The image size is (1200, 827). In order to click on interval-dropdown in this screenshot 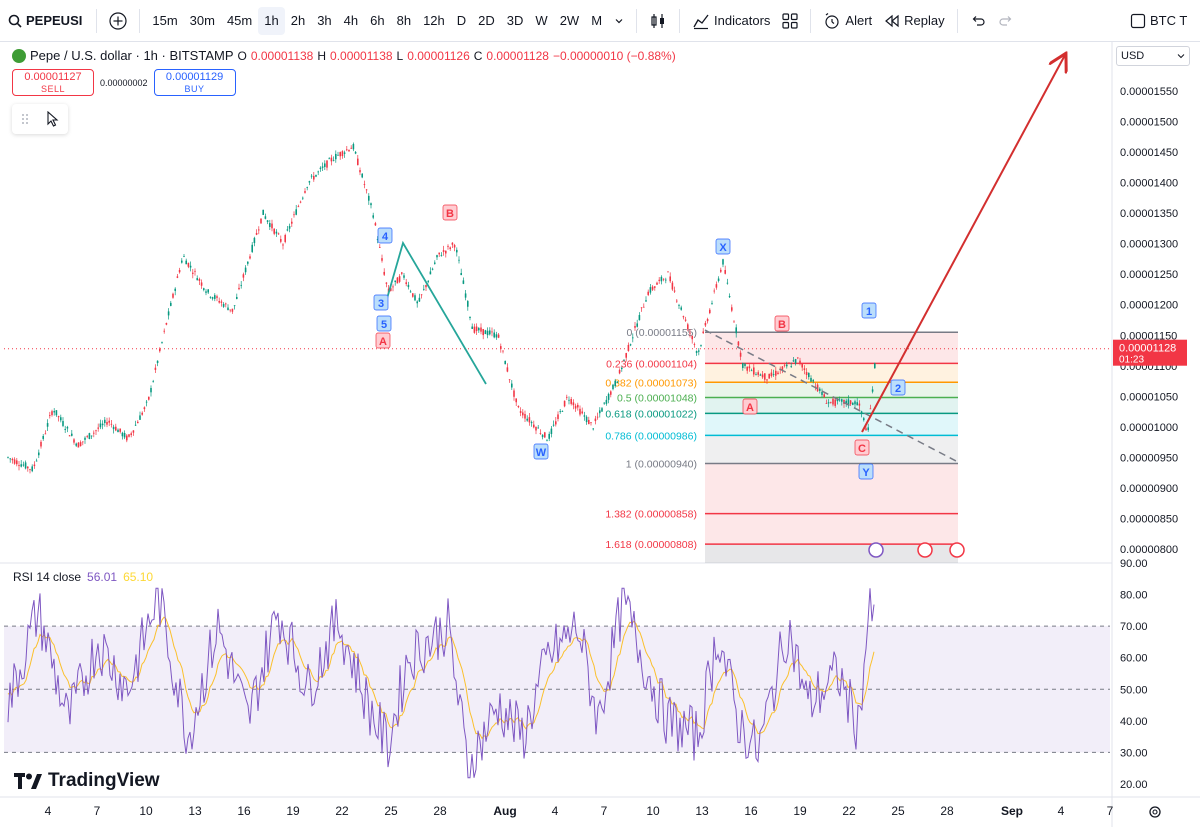, I will do `click(619, 21)`.